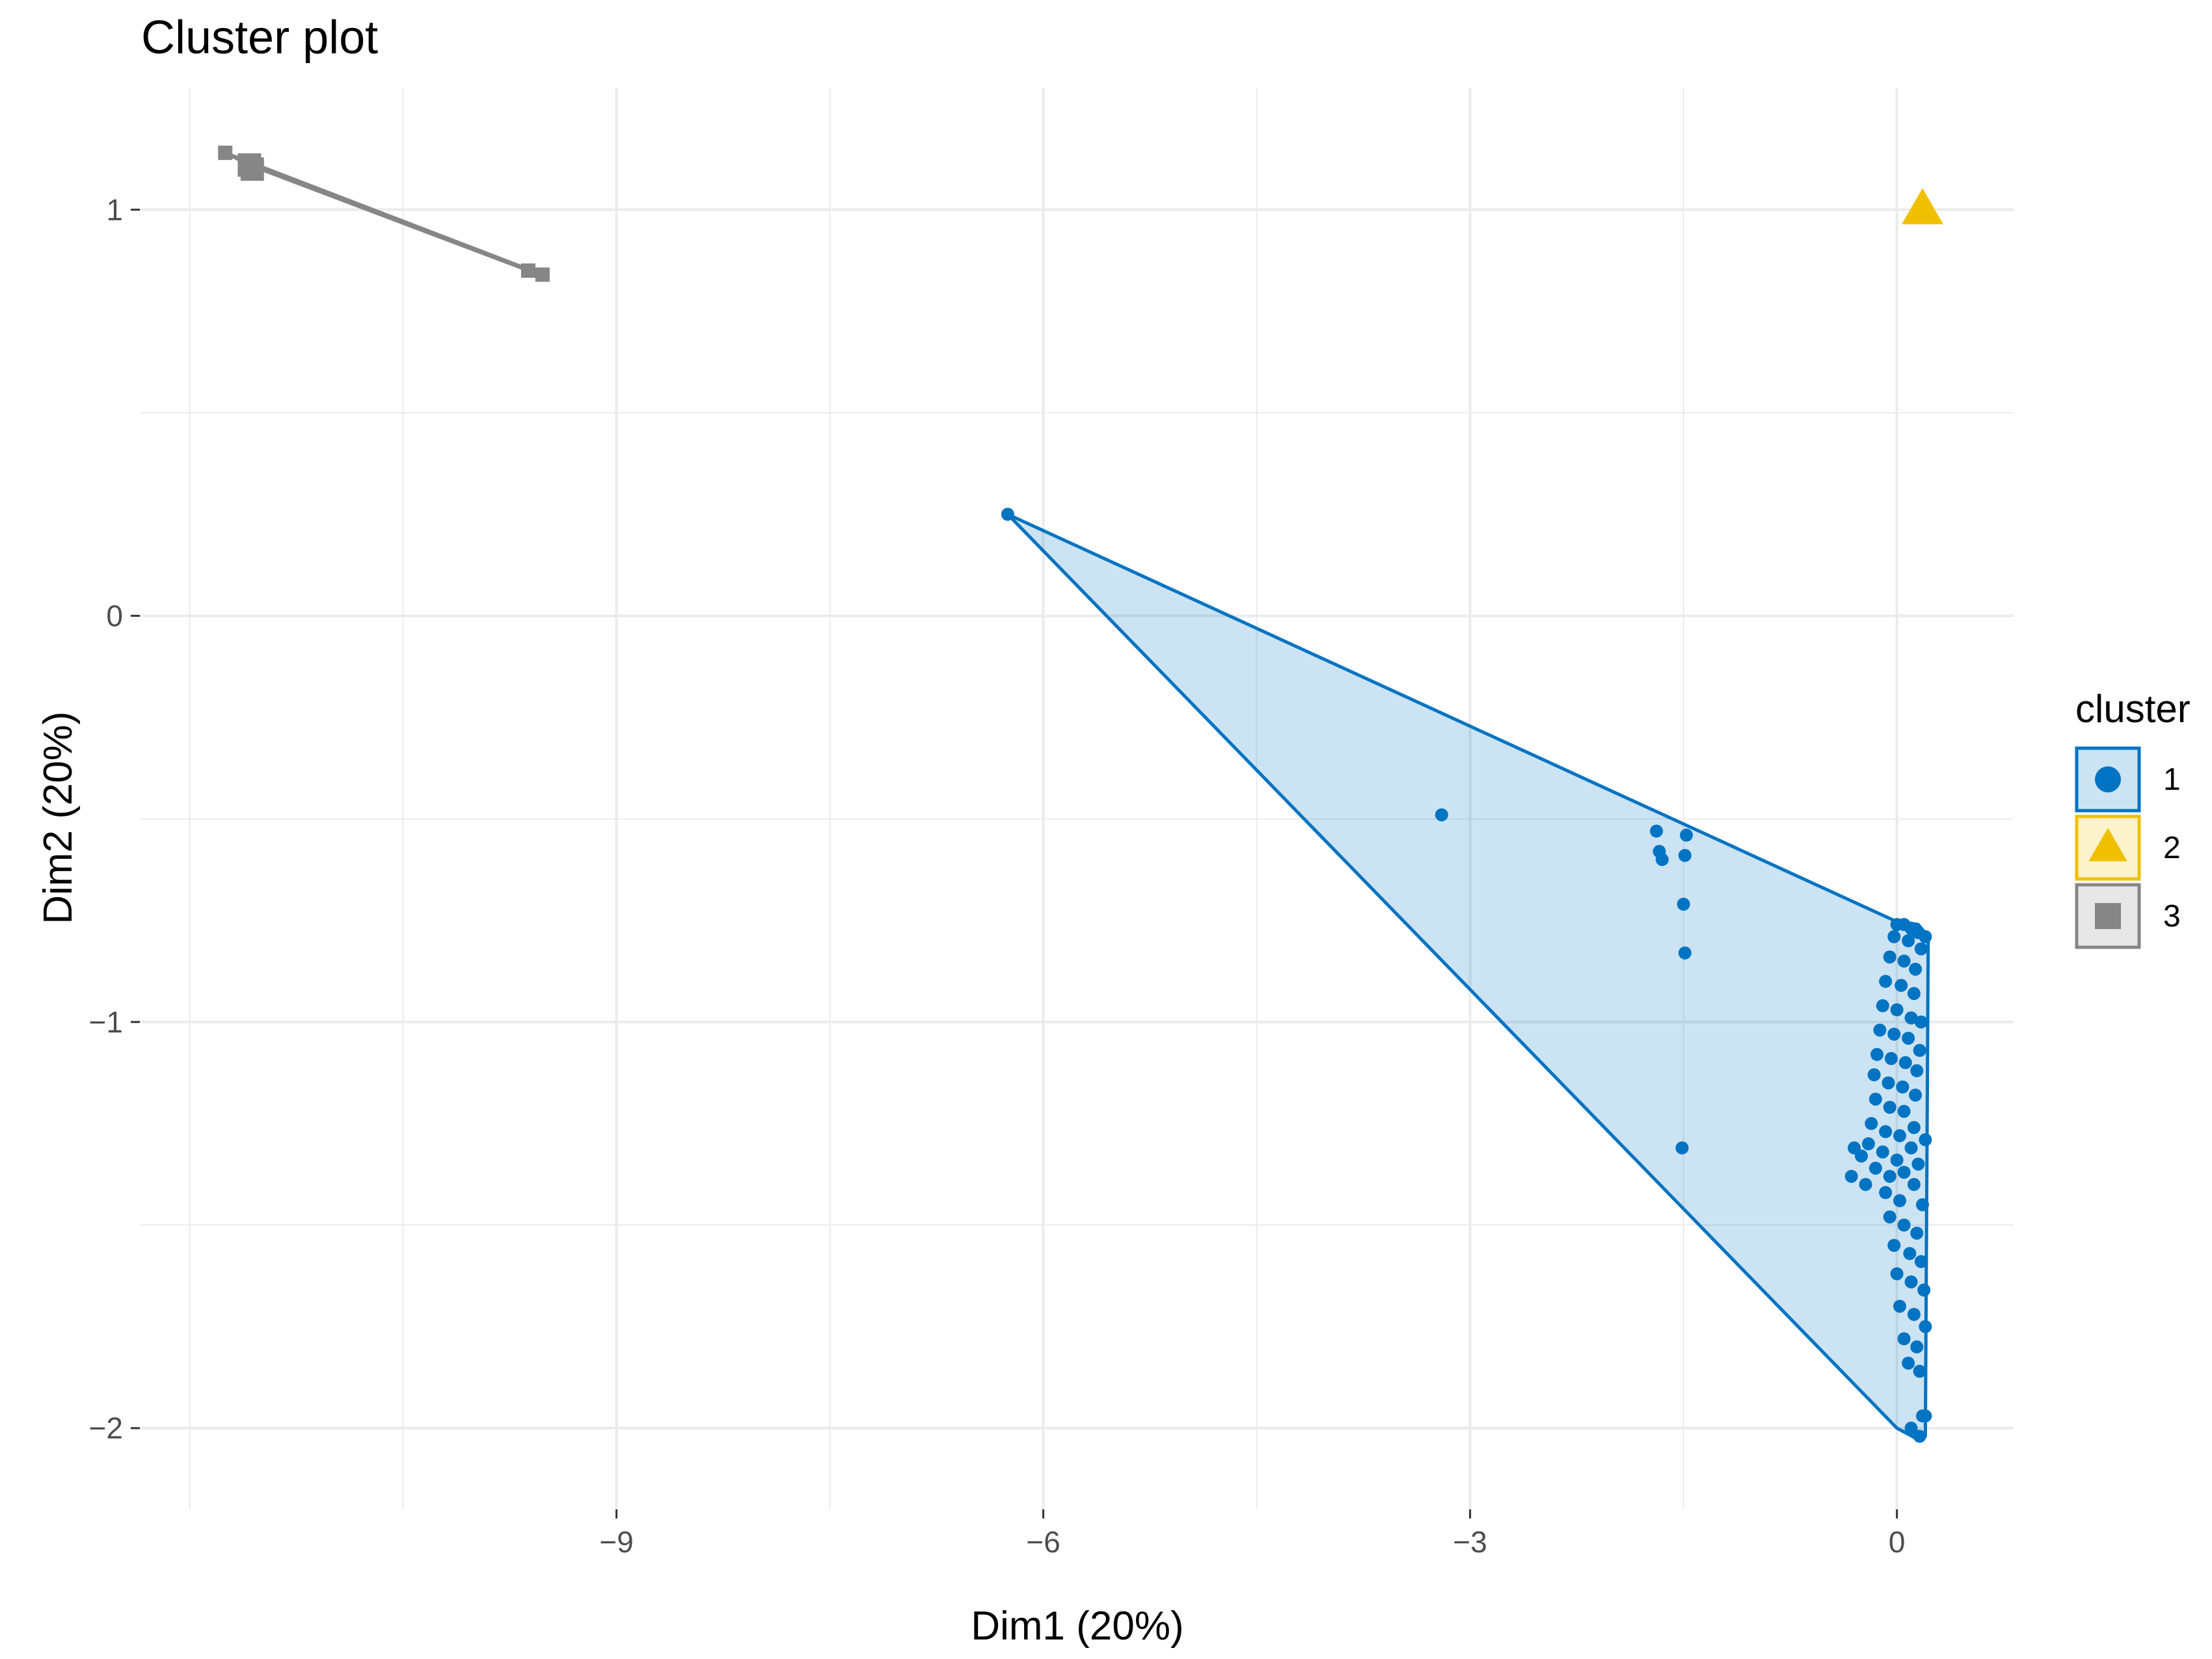 Image resolution: width=2212 pixels, height=1659 pixels. What do you see at coordinates (2172, 848) in the screenshot?
I see `legend-label-2: 2` at bounding box center [2172, 848].